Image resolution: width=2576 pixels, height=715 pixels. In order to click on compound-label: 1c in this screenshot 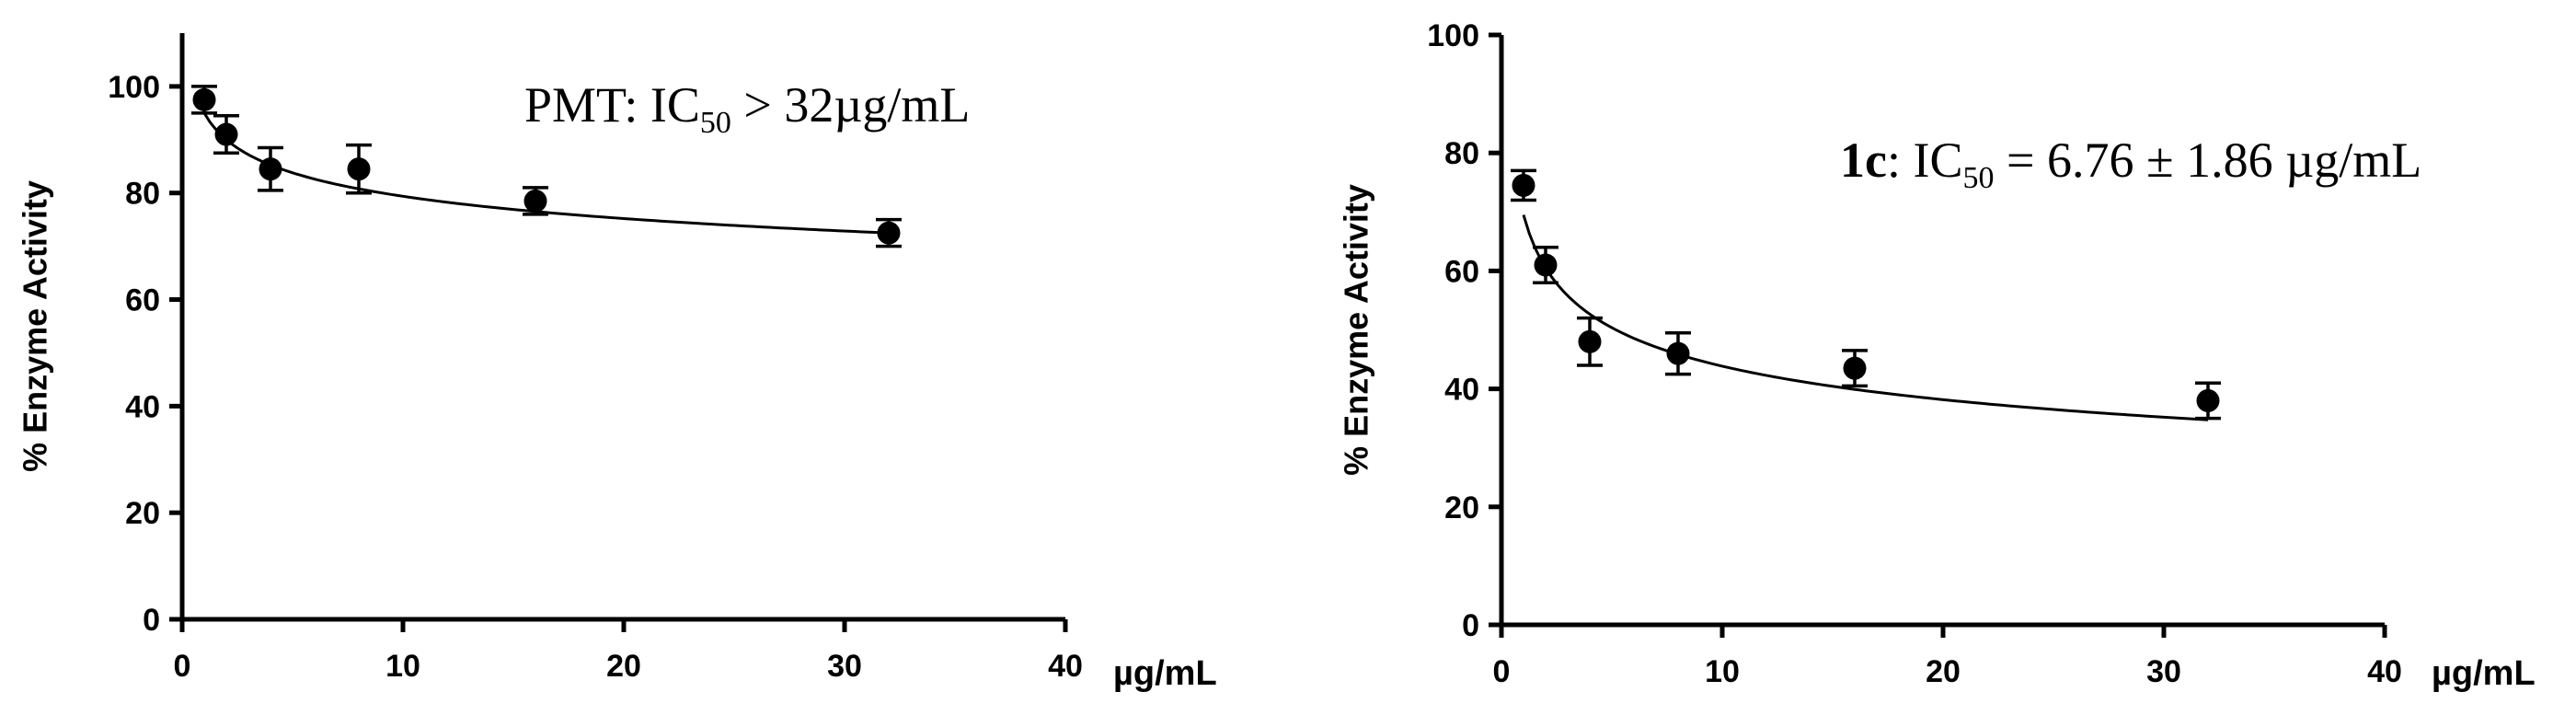, I will do `click(1863, 160)`.